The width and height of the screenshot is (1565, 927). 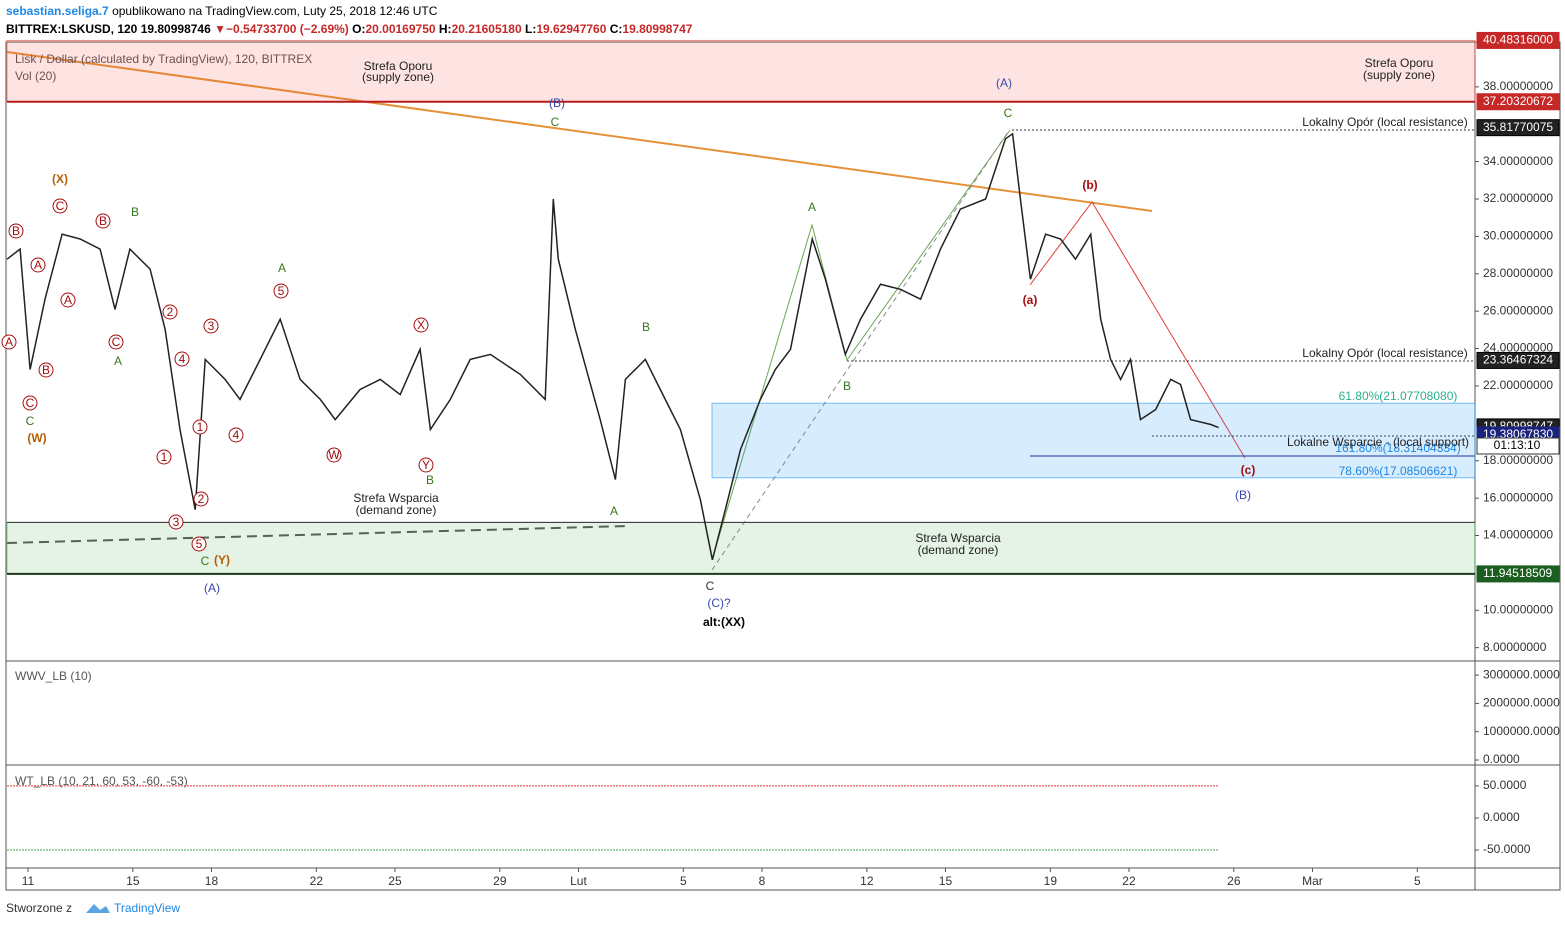 I want to click on wave-label: (X), so click(x=60, y=179).